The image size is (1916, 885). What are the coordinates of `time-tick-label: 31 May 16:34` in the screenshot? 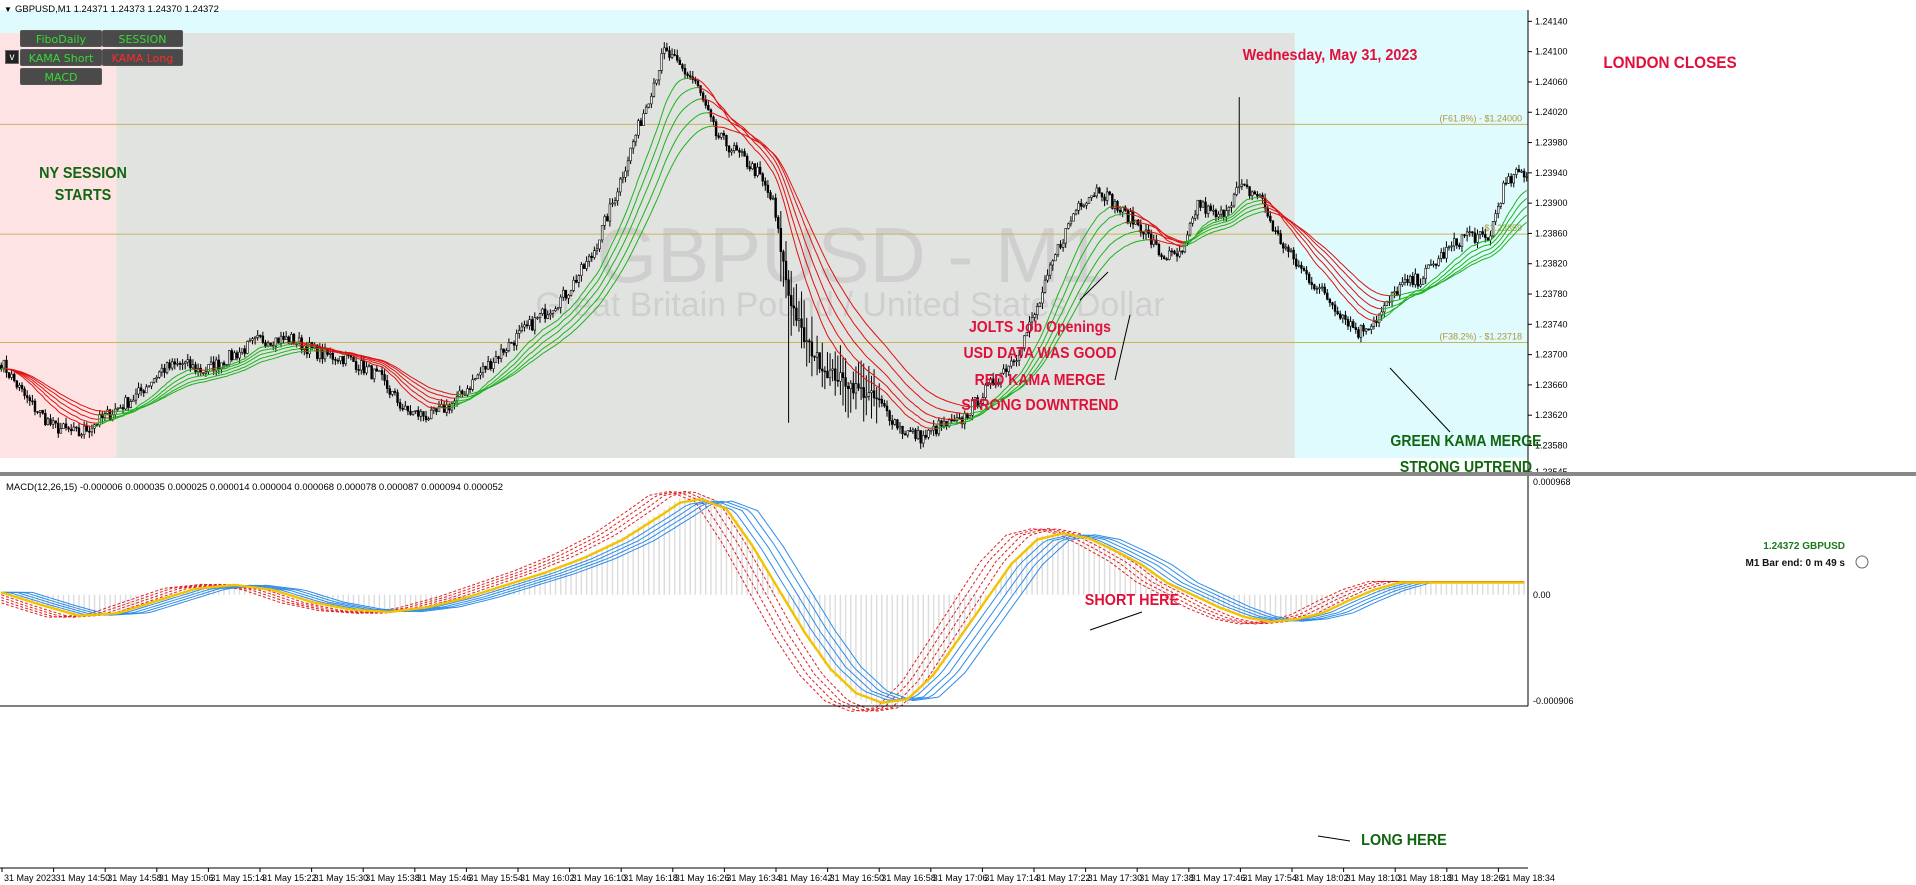 It's located at (753, 878).